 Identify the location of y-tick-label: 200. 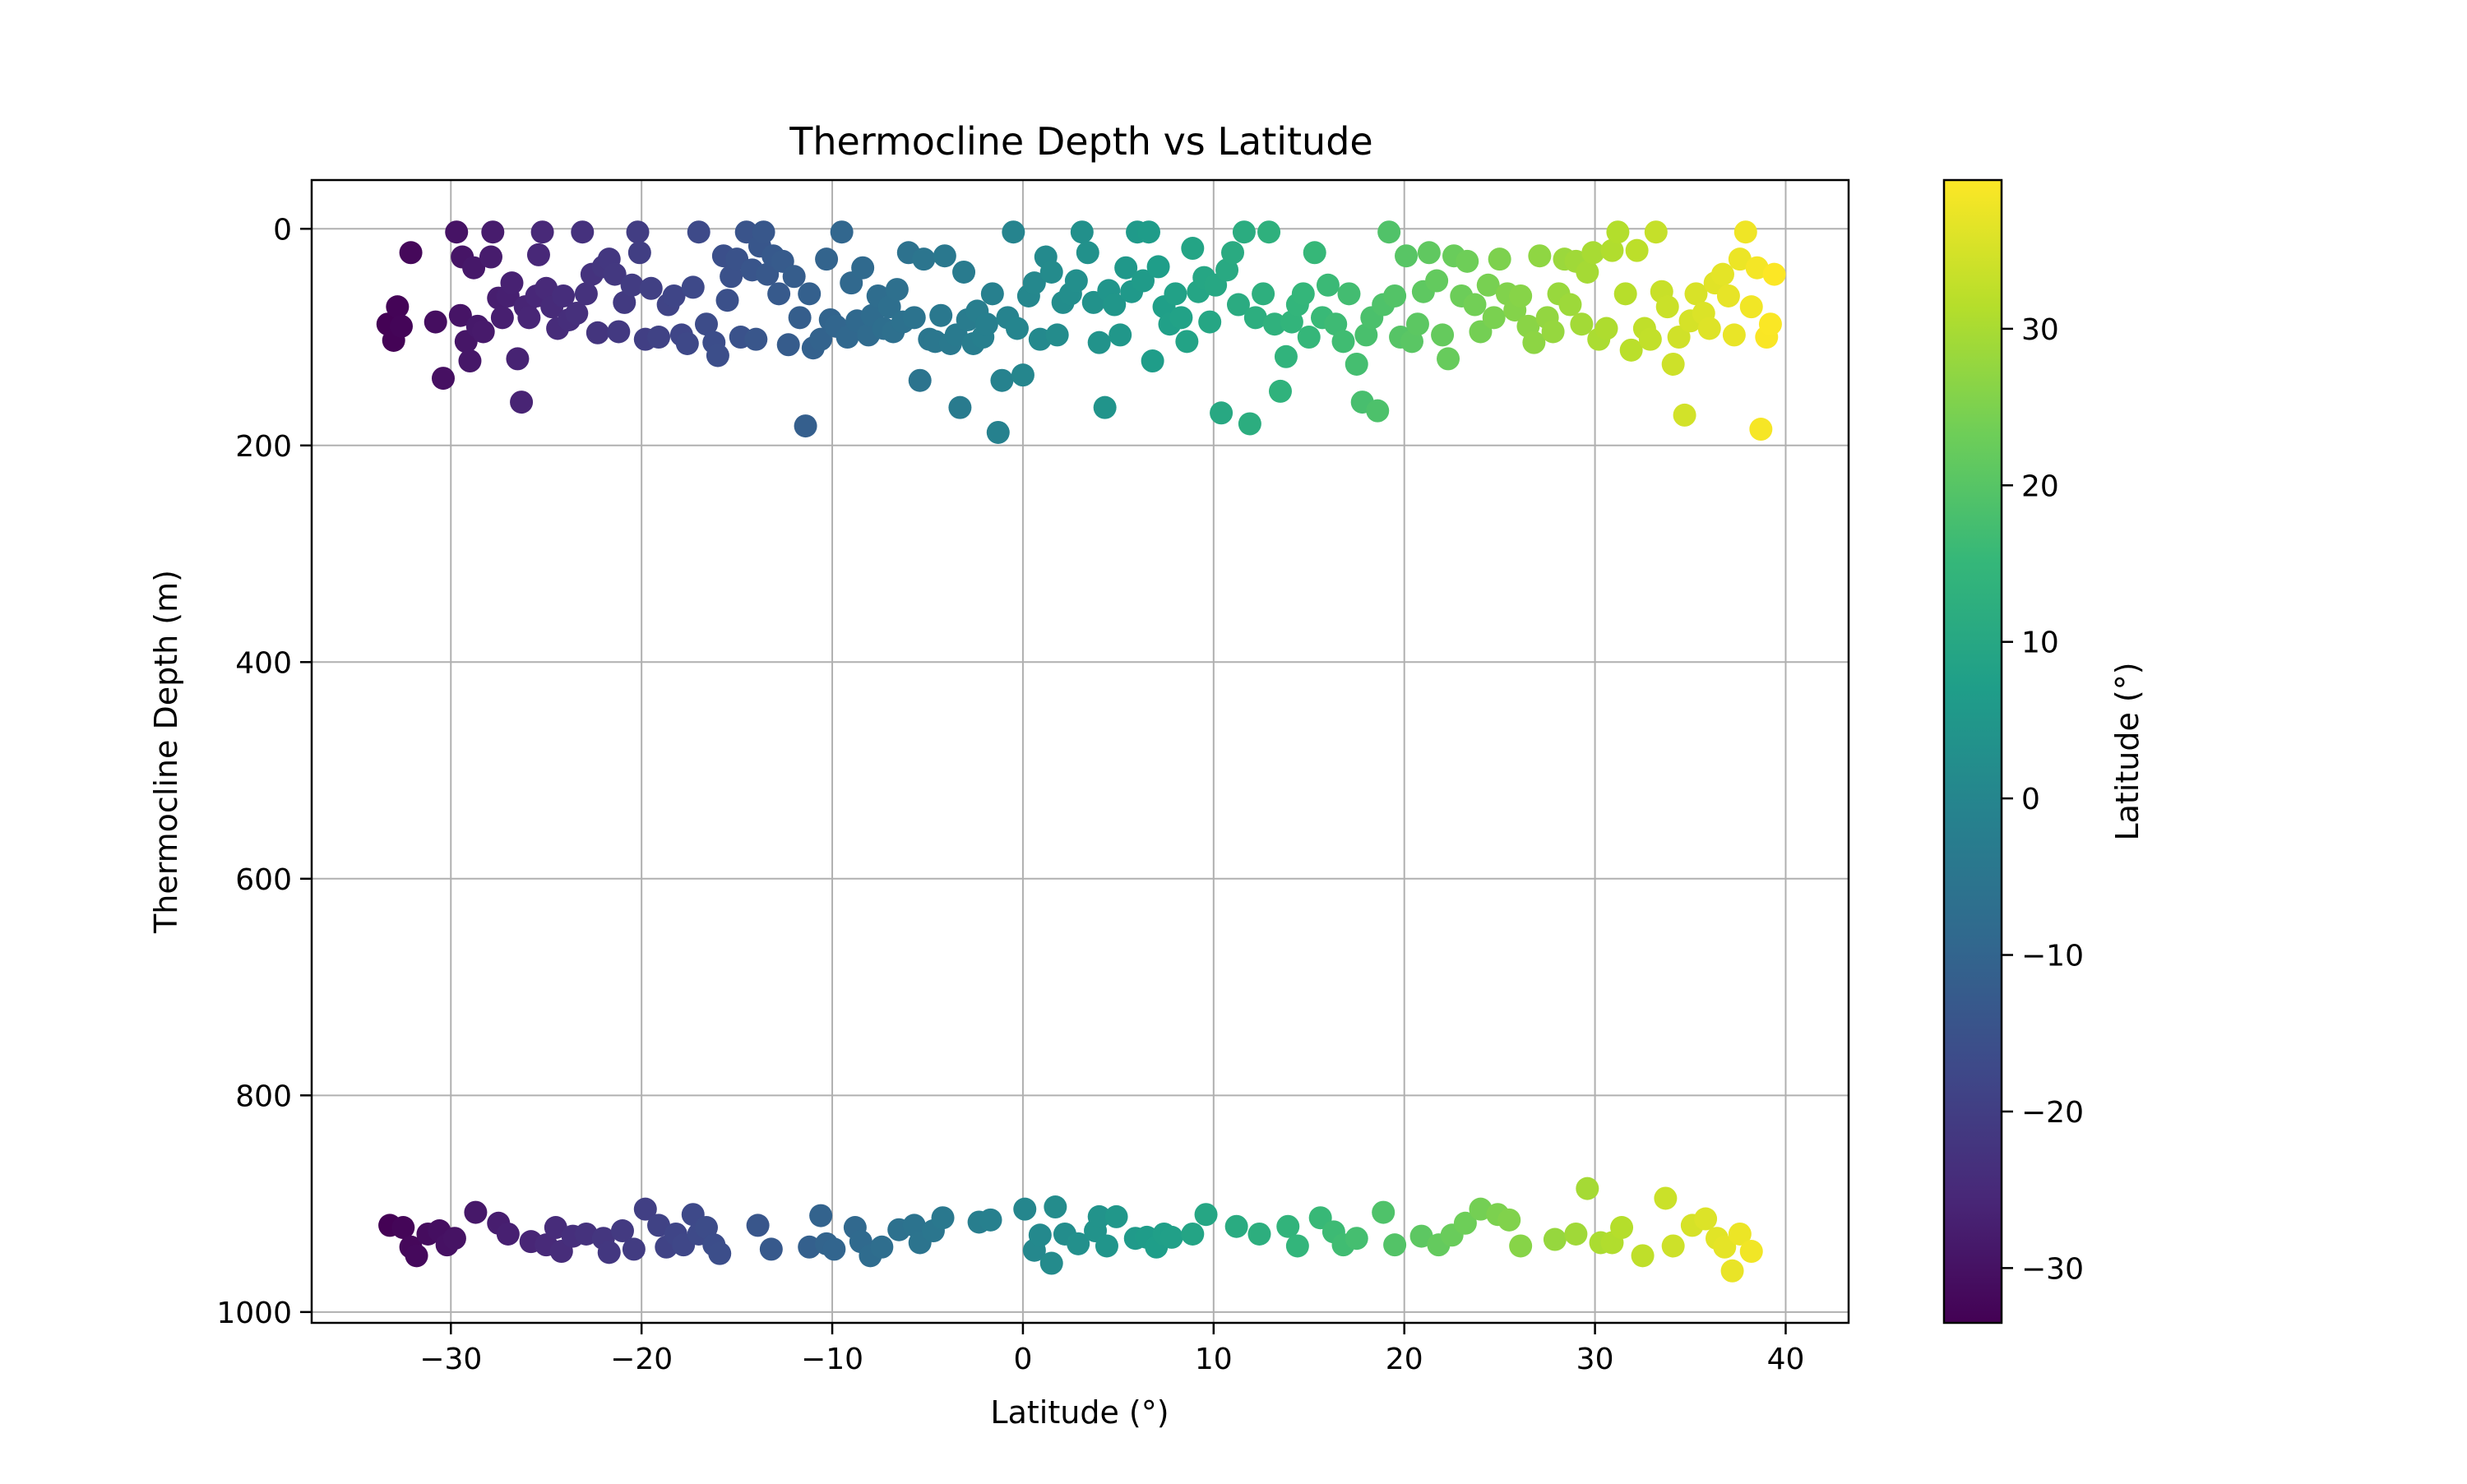
(263, 447).